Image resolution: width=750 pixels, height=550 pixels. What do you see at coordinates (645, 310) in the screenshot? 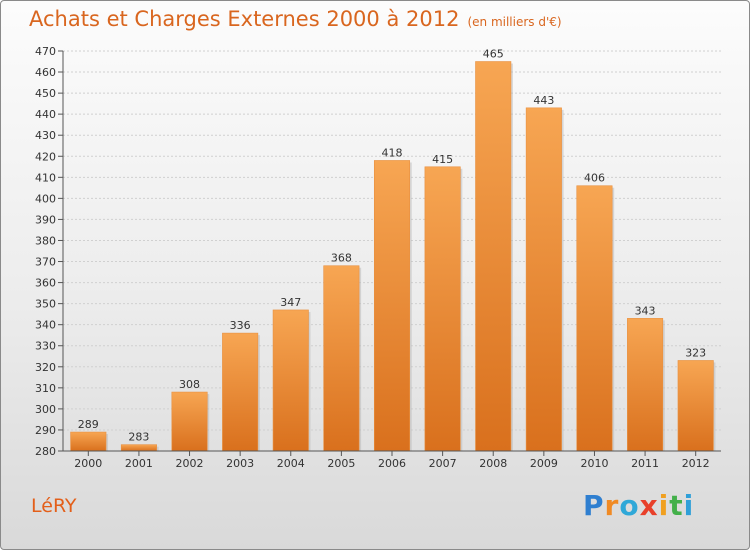
I see `bar-value-label: 343` at bounding box center [645, 310].